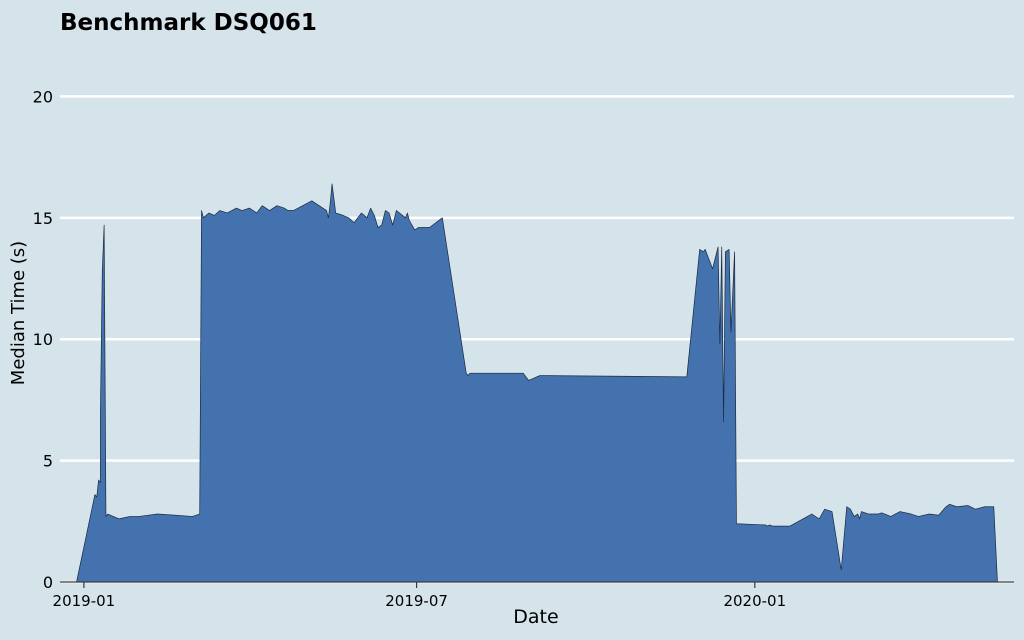 The image size is (1024, 640). I want to click on y-tick-label: 15, so click(43, 218).